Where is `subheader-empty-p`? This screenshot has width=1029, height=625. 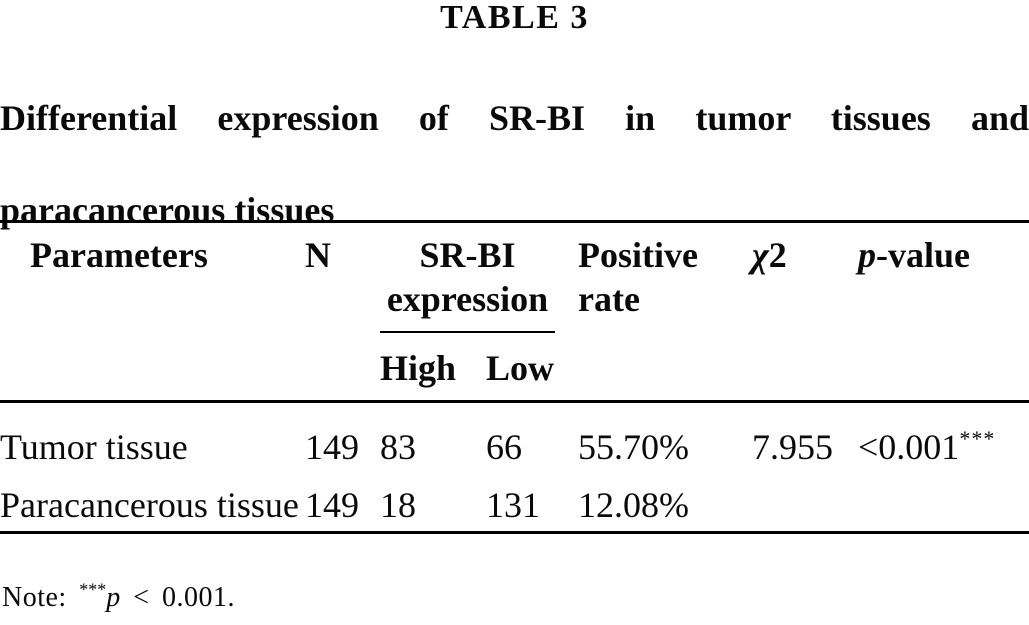
subheader-empty-p is located at coordinates (943, 368).